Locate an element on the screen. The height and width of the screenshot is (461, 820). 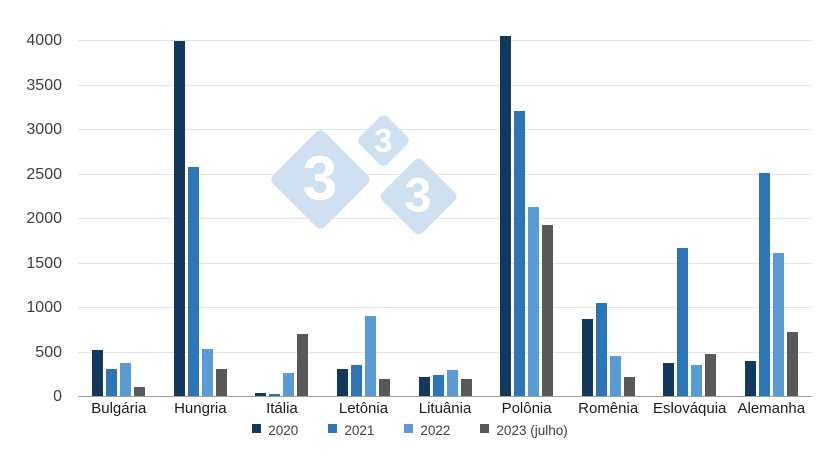
bar-bulgária-2023 is located at coordinates (140, 392).